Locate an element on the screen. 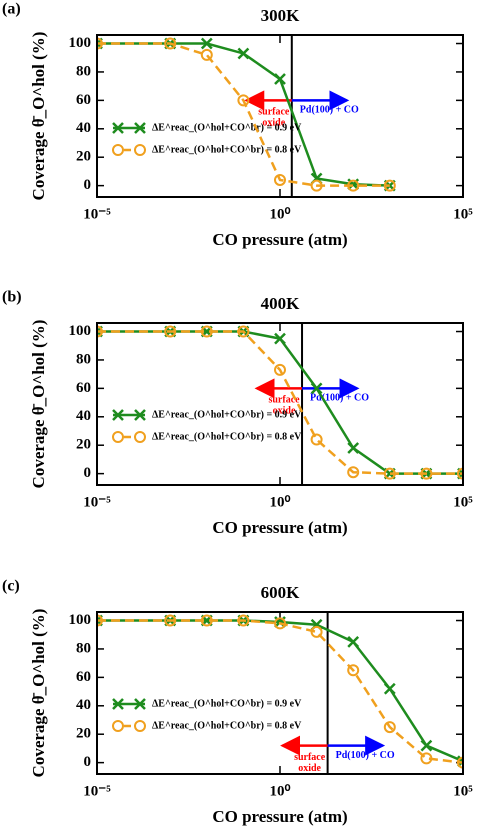  chart-title: 300K is located at coordinates (281, 15).